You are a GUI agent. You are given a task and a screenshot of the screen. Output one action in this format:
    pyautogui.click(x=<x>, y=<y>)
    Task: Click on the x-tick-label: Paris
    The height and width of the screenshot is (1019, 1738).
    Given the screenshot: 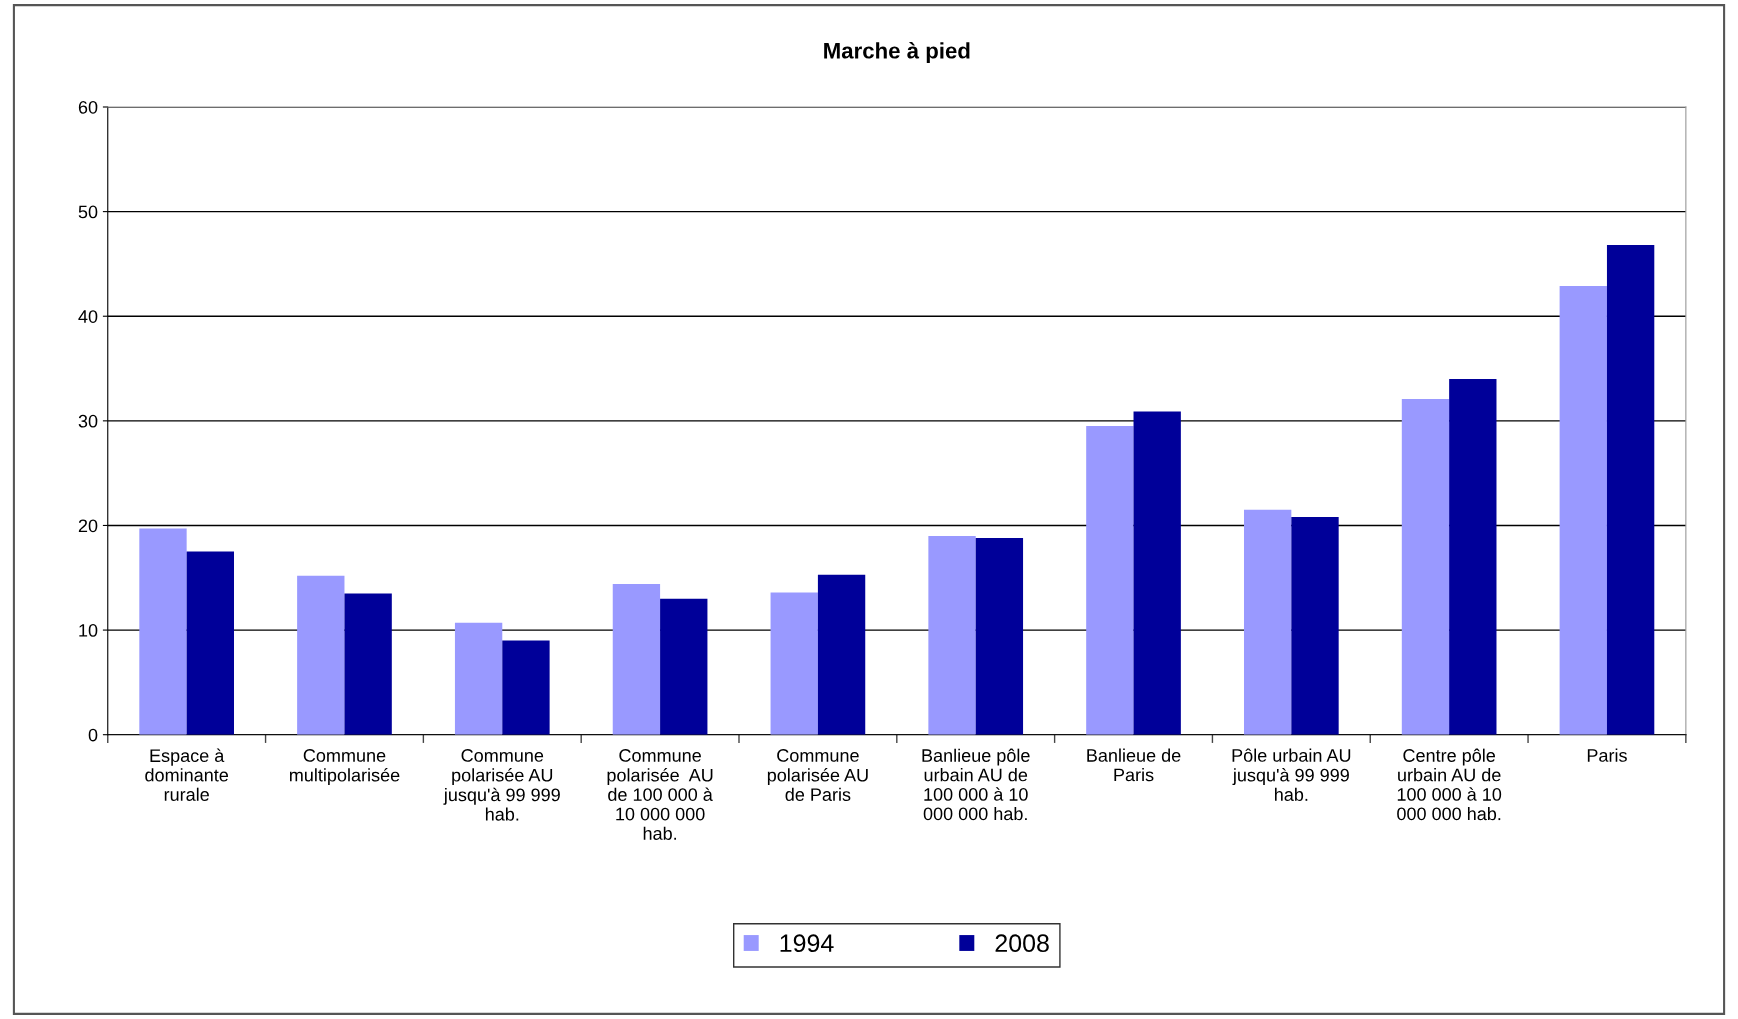 What is the action you would take?
    pyautogui.click(x=1607, y=755)
    